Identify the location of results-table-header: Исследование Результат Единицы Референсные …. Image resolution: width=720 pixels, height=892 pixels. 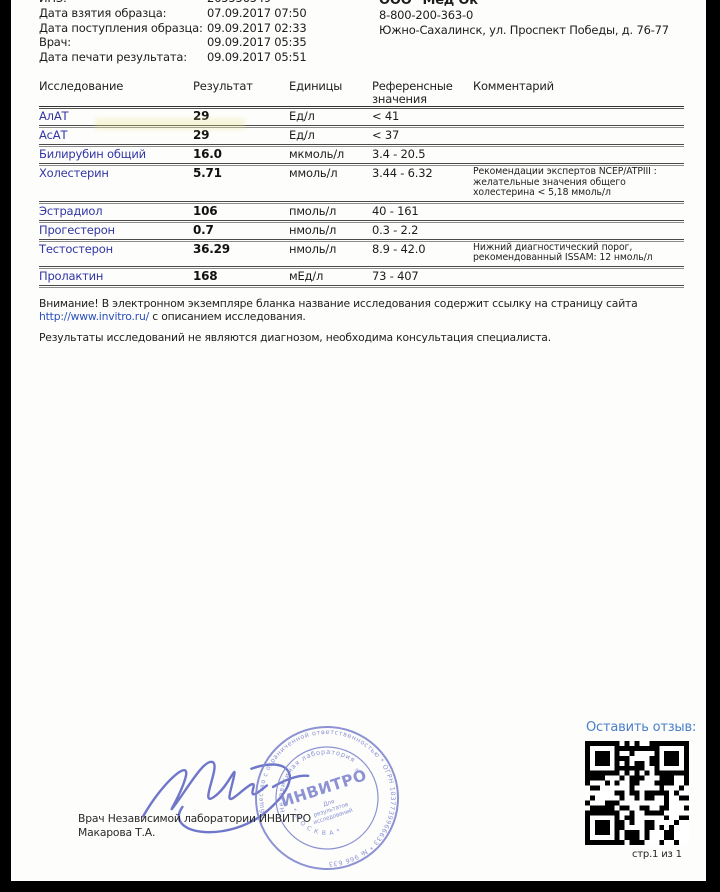
(361, 92).